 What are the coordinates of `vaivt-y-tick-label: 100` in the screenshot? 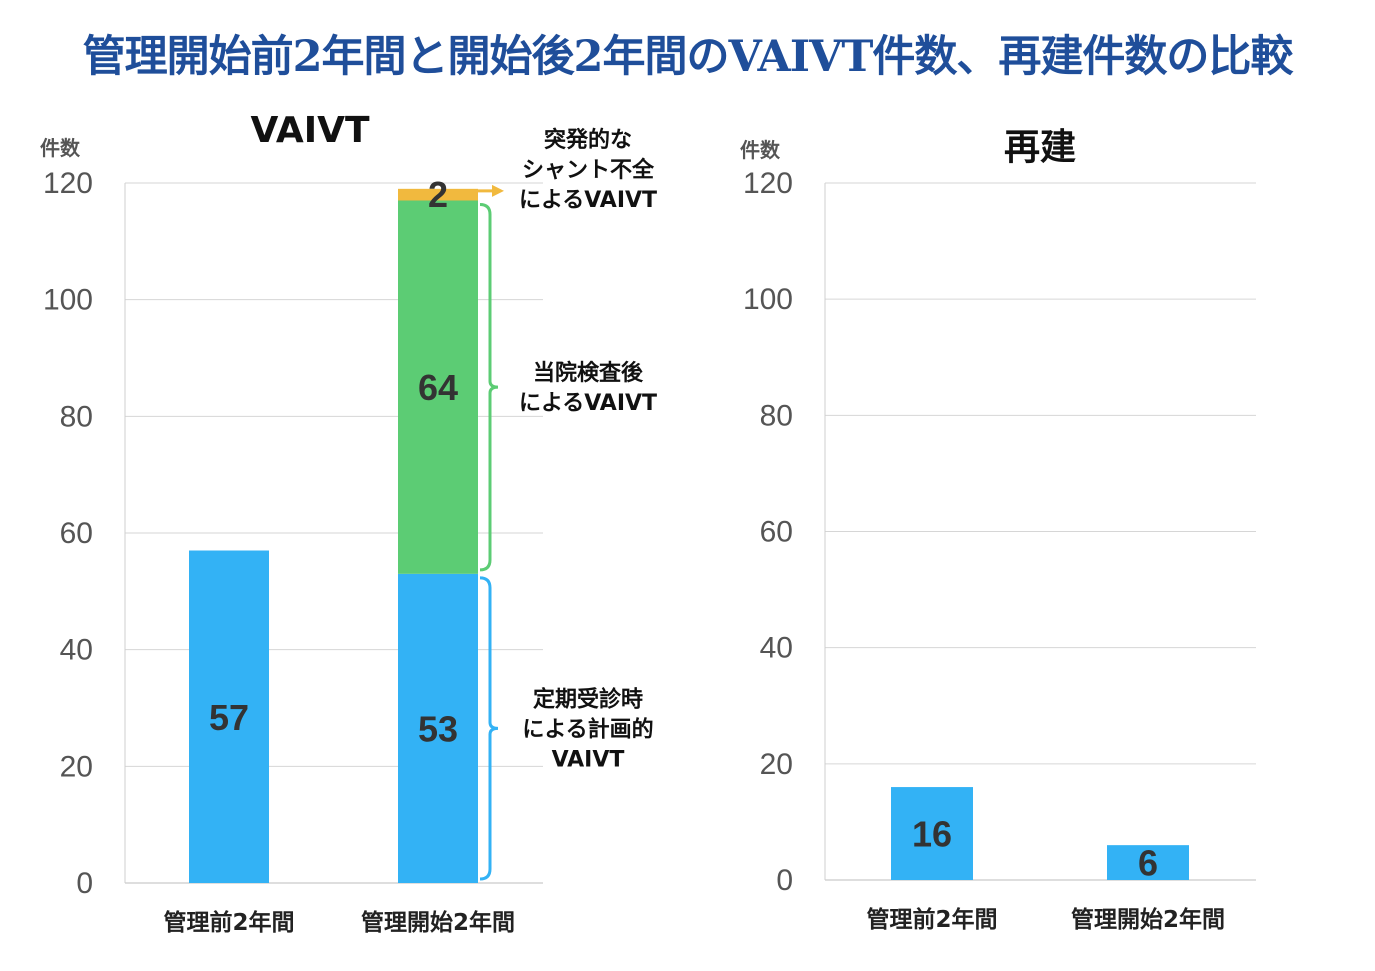 It's located at (68, 300).